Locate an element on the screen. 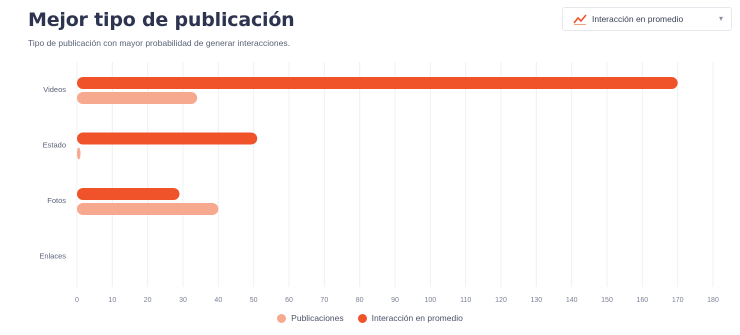 The image size is (740, 335). metric-dropdown-value: Interacción en promedio is located at coordinates (638, 19).